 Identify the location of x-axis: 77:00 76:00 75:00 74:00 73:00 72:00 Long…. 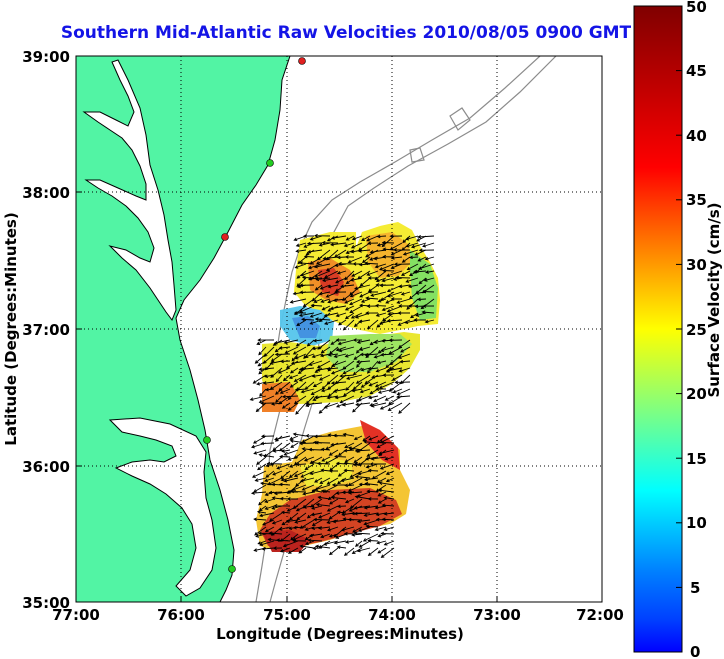
(338, 619).